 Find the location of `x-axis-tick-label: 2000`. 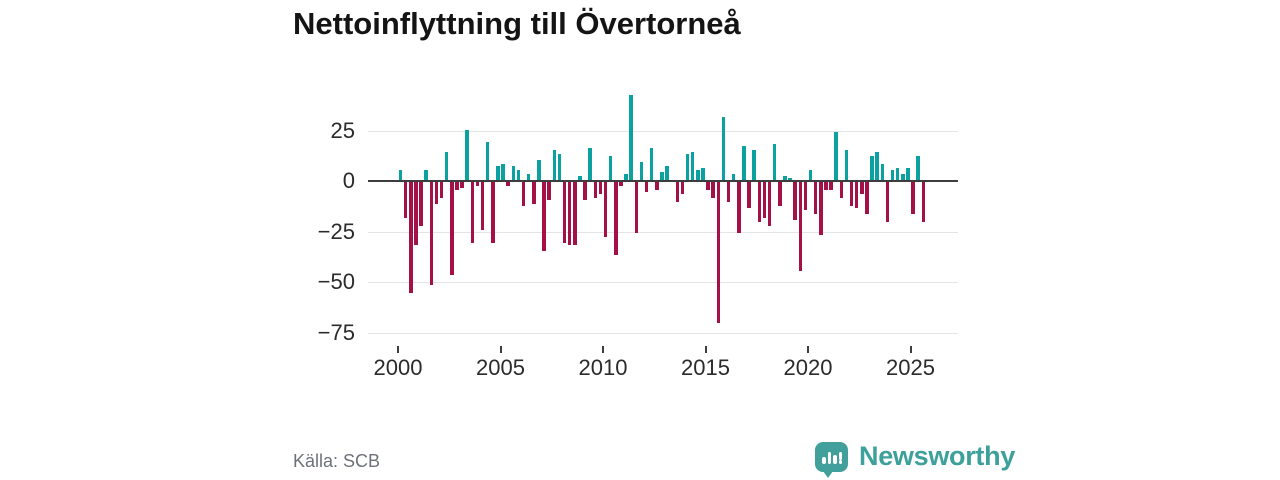

x-axis-tick-label: 2000 is located at coordinates (398, 367).